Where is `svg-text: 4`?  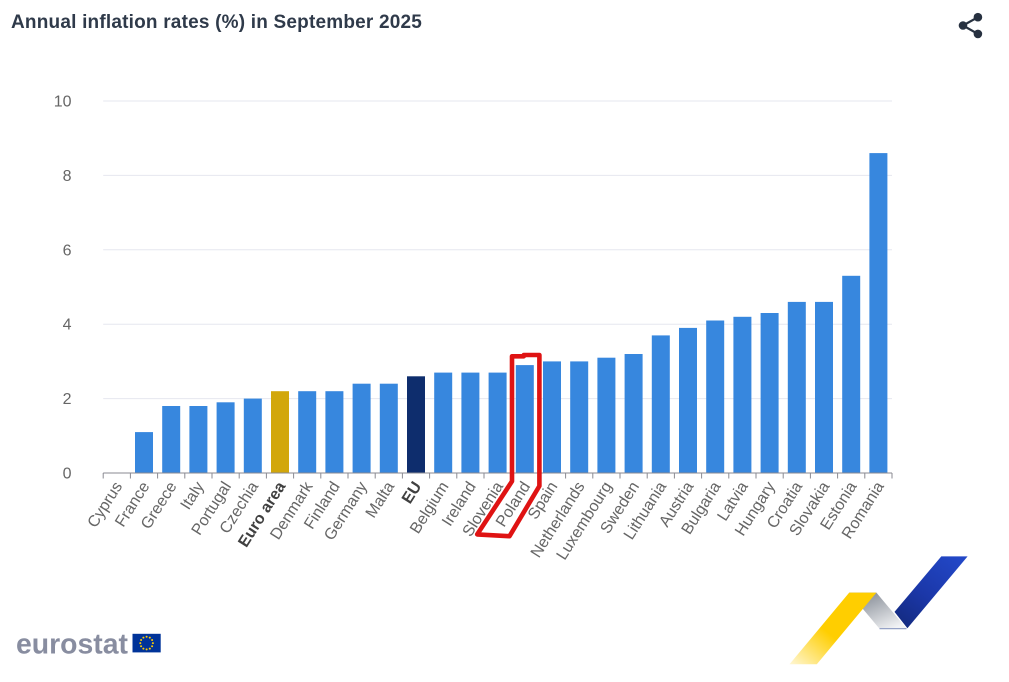
svg-text: 4 is located at coordinates (67, 325).